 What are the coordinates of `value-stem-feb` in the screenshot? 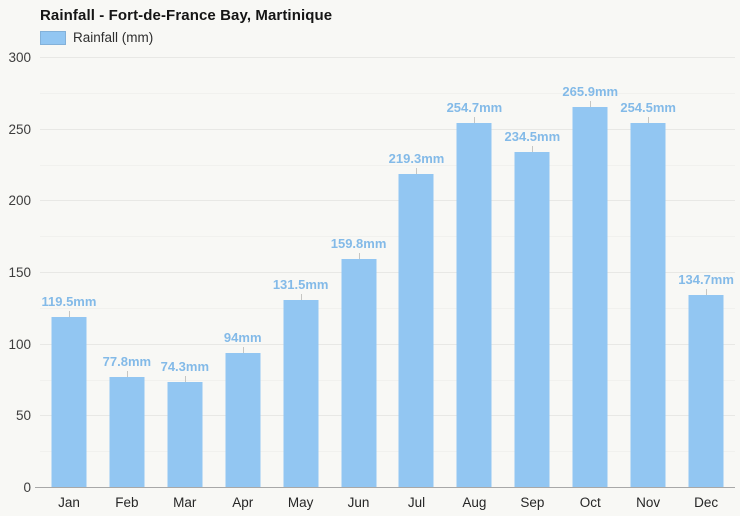 It's located at (127, 373).